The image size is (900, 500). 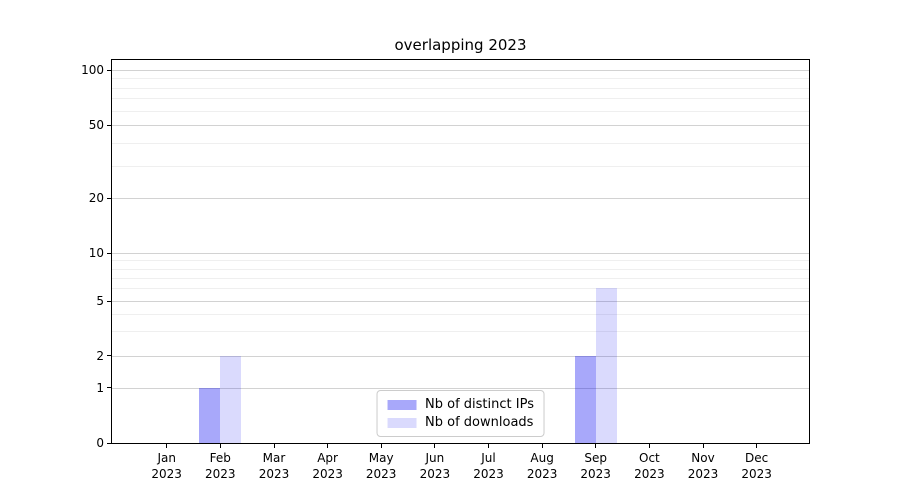 What do you see at coordinates (756, 466) in the screenshot?
I see `x-tick-label-dec-2023: Dec 2023` at bounding box center [756, 466].